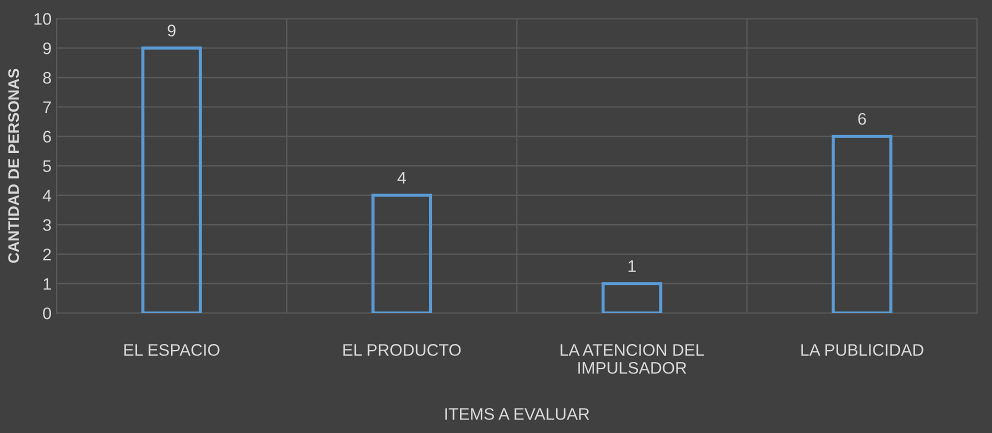 The image size is (992, 433). What do you see at coordinates (632, 266) in the screenshot?
I see `data-label: 1` at bounding box center [632, 266].